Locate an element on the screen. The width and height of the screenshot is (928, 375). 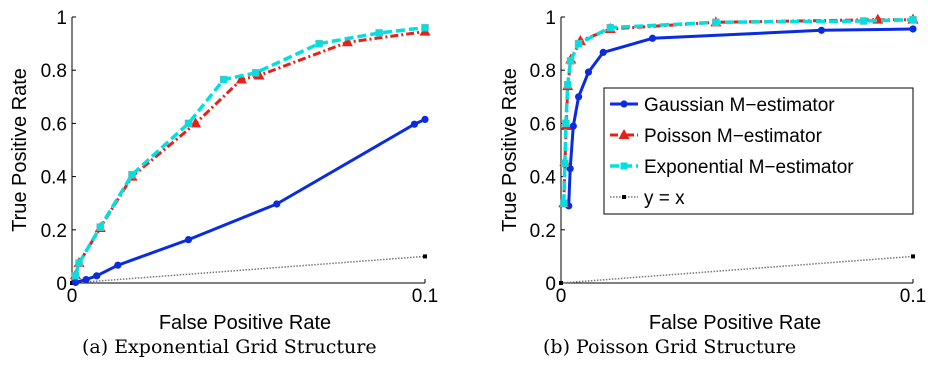
legend-label-exponential-m-estimator: Exponential M−estimator is located at coordinates (749, 167).